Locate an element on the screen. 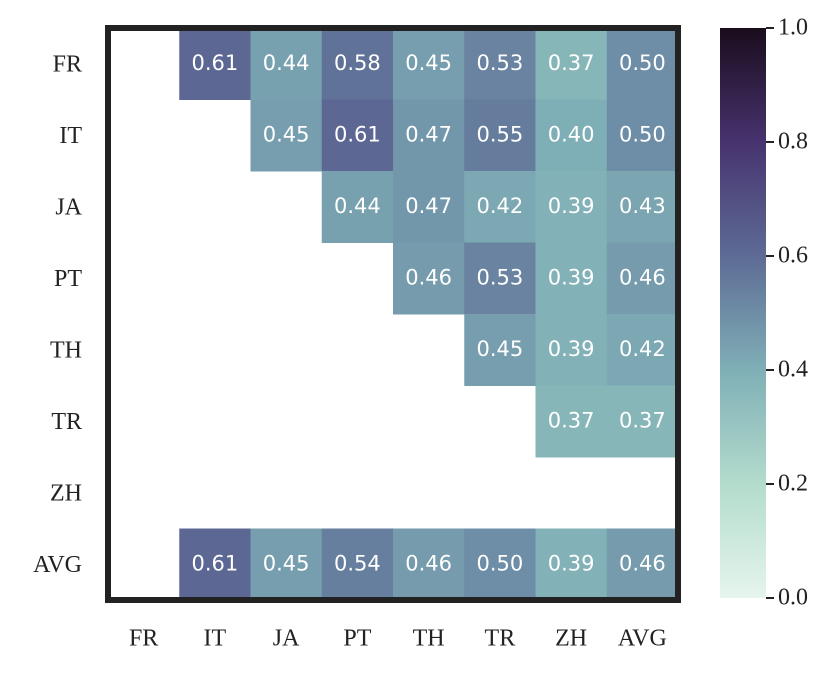  cell-label: 0.58 is located at coordinates (357, 63).